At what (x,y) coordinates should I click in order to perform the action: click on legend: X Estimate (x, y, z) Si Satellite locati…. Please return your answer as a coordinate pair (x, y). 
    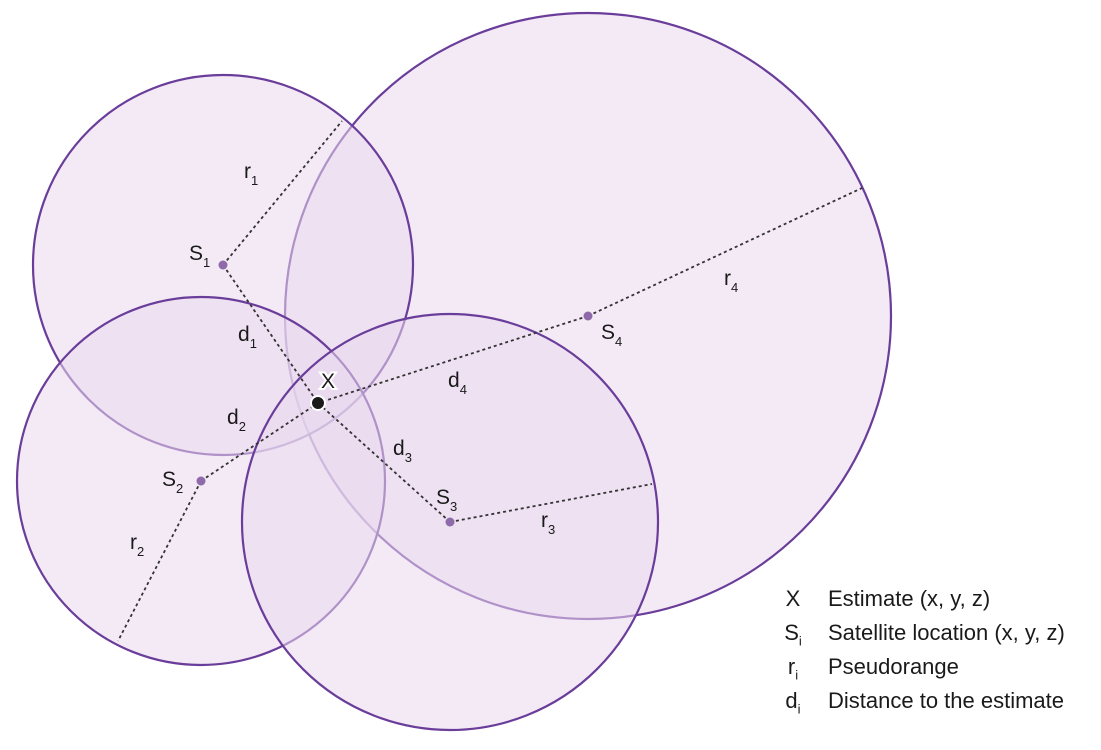
    Looking at the image, I should click on (935, 654).